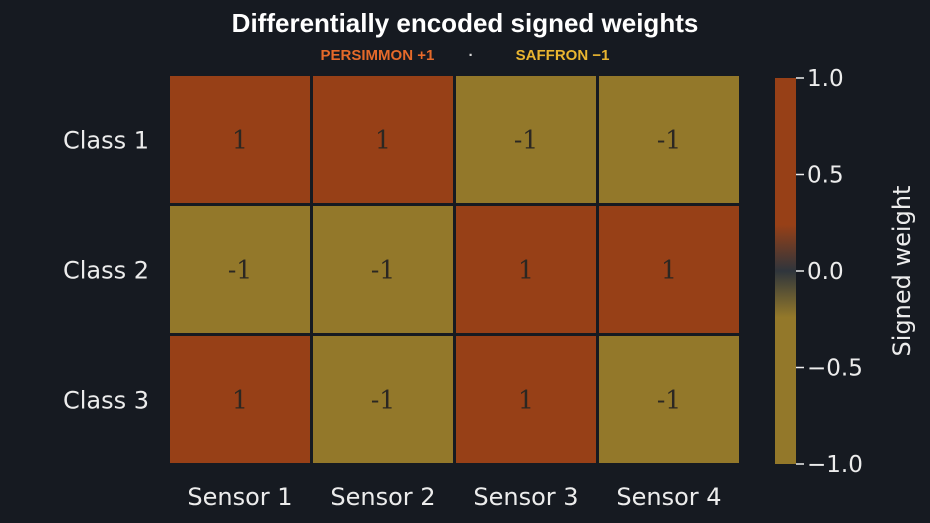 This screenshot has width=930, height=523. I want to click on colorbar-label: Signed weight, so click(902, 271).